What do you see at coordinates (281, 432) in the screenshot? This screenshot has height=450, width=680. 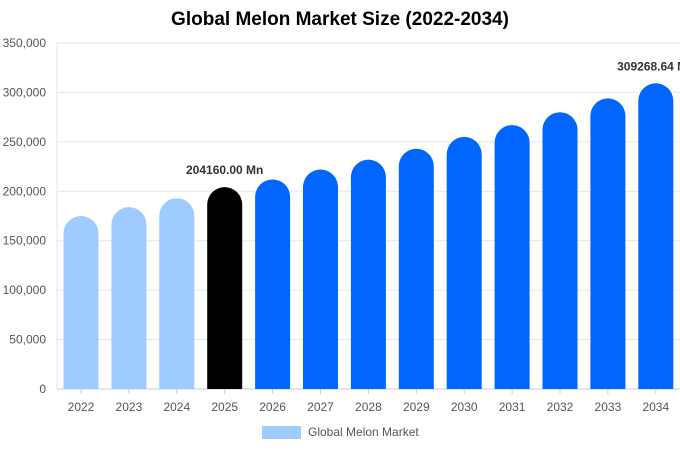 I see `legend-swatch` at bounding box center [281, 432].